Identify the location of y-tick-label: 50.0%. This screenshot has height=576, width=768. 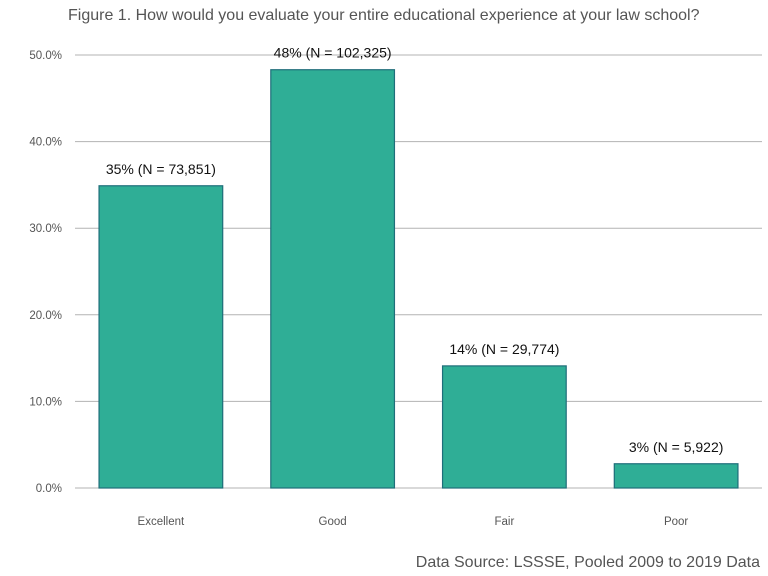
(45, 56).